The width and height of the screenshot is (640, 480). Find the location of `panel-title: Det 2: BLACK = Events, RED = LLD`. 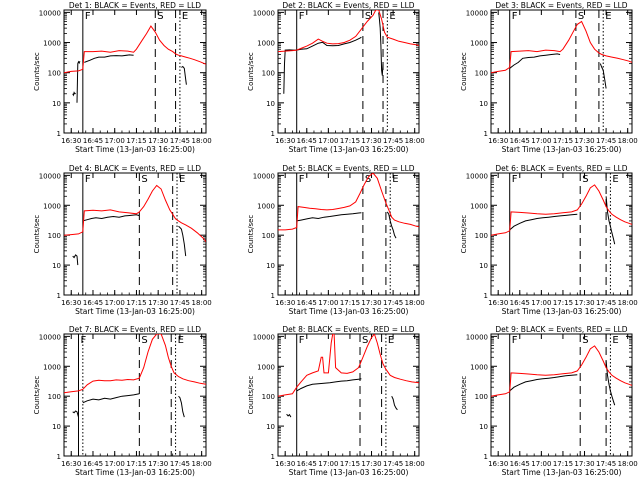

panel-title: Det 2: BLACK = Events, RED = LLD is located at coordinates (348, 5).